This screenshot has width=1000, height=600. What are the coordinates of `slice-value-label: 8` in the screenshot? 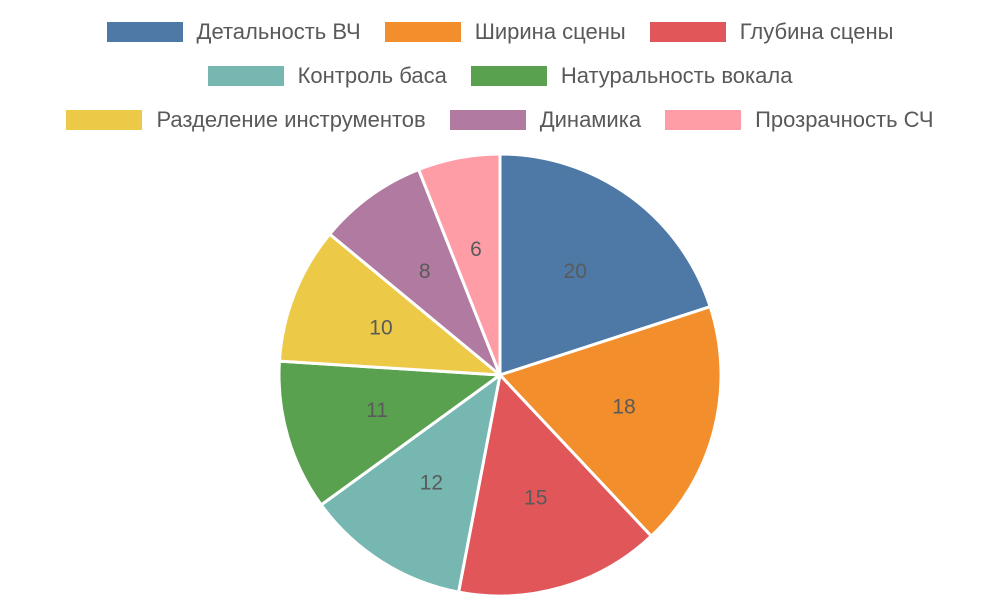 It's located at (425, 271).